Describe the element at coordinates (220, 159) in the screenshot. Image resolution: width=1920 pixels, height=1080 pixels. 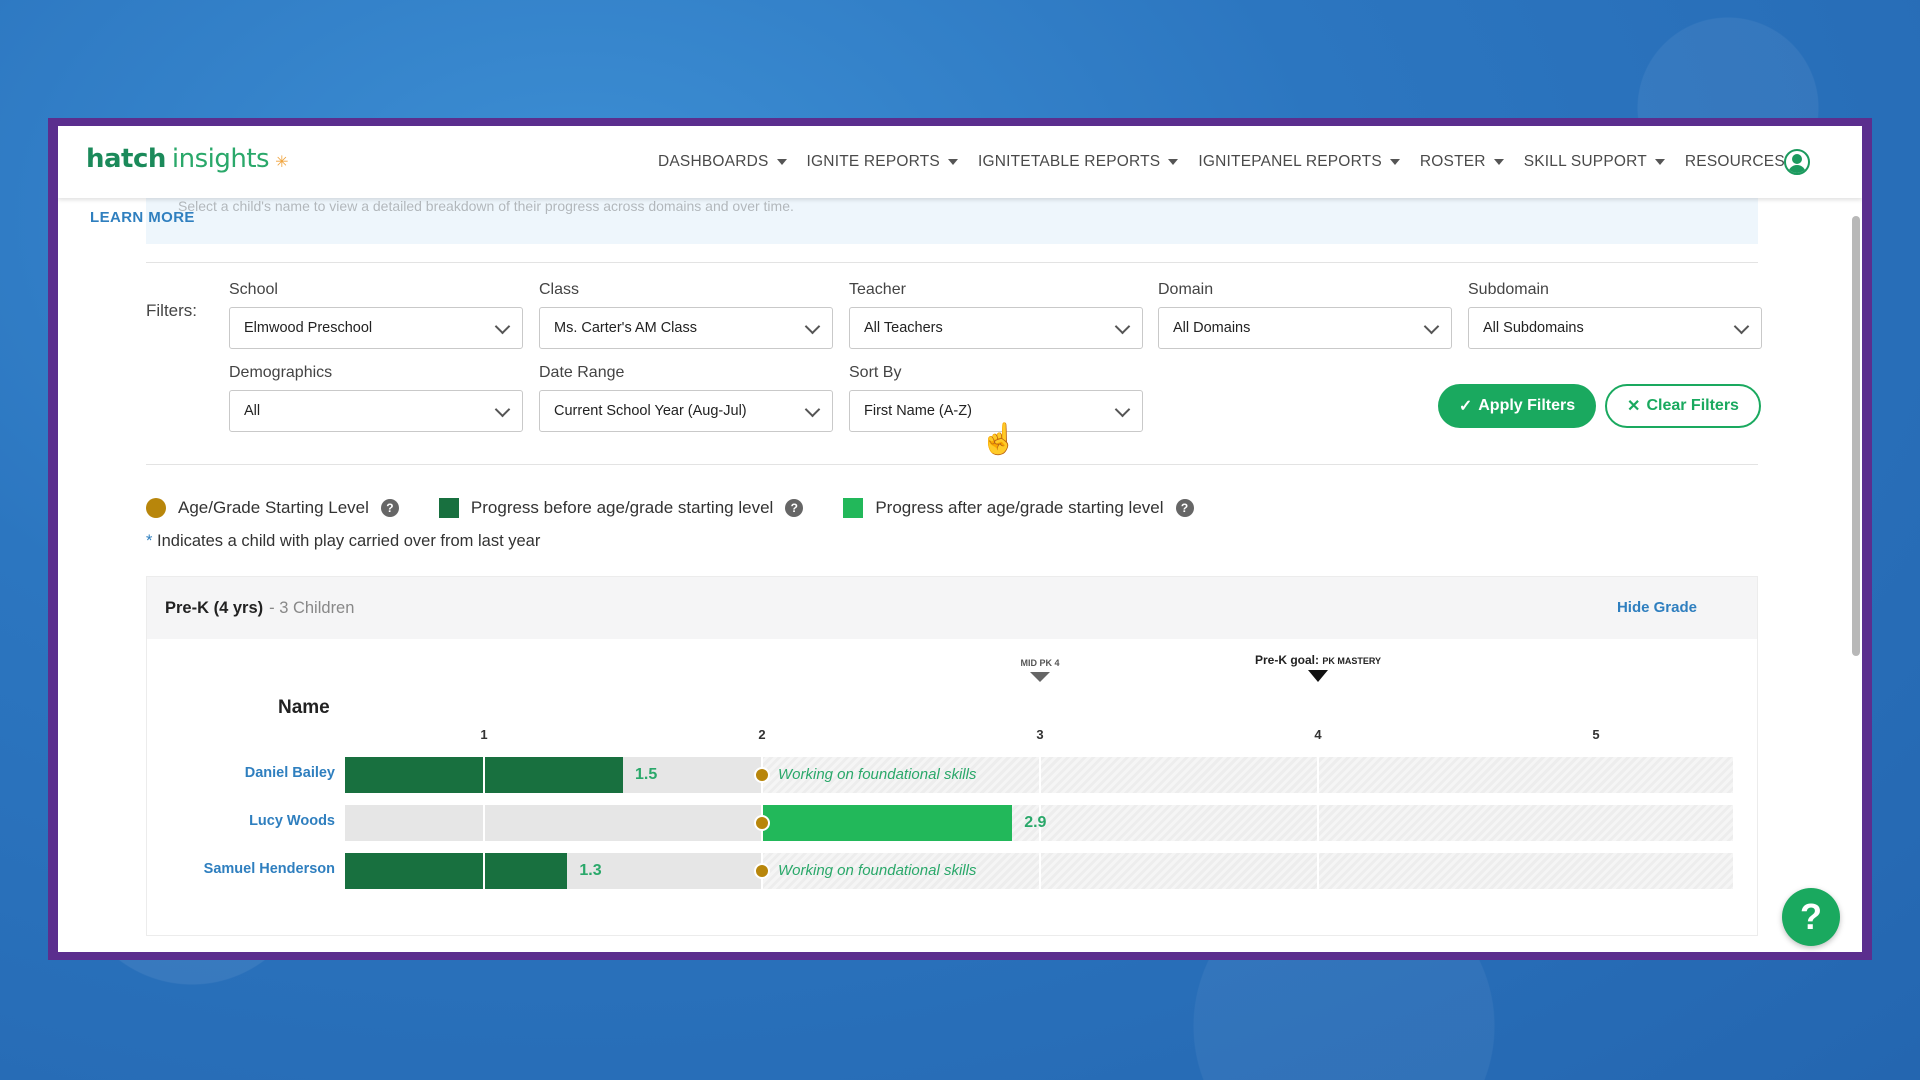
I see `logo-sub: insights` at that location.